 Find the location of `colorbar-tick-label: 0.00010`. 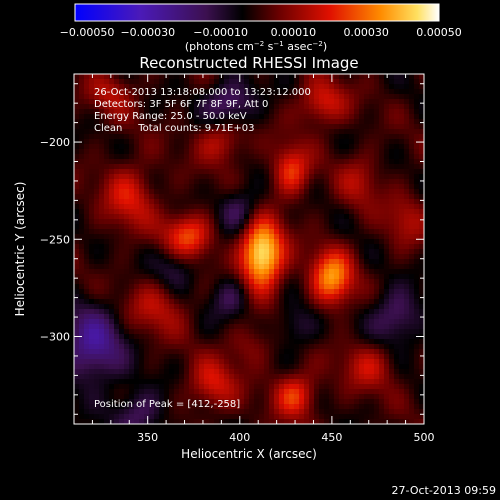

colorbar-tick-label: 0.00010 is located at coordinates (294, 32).